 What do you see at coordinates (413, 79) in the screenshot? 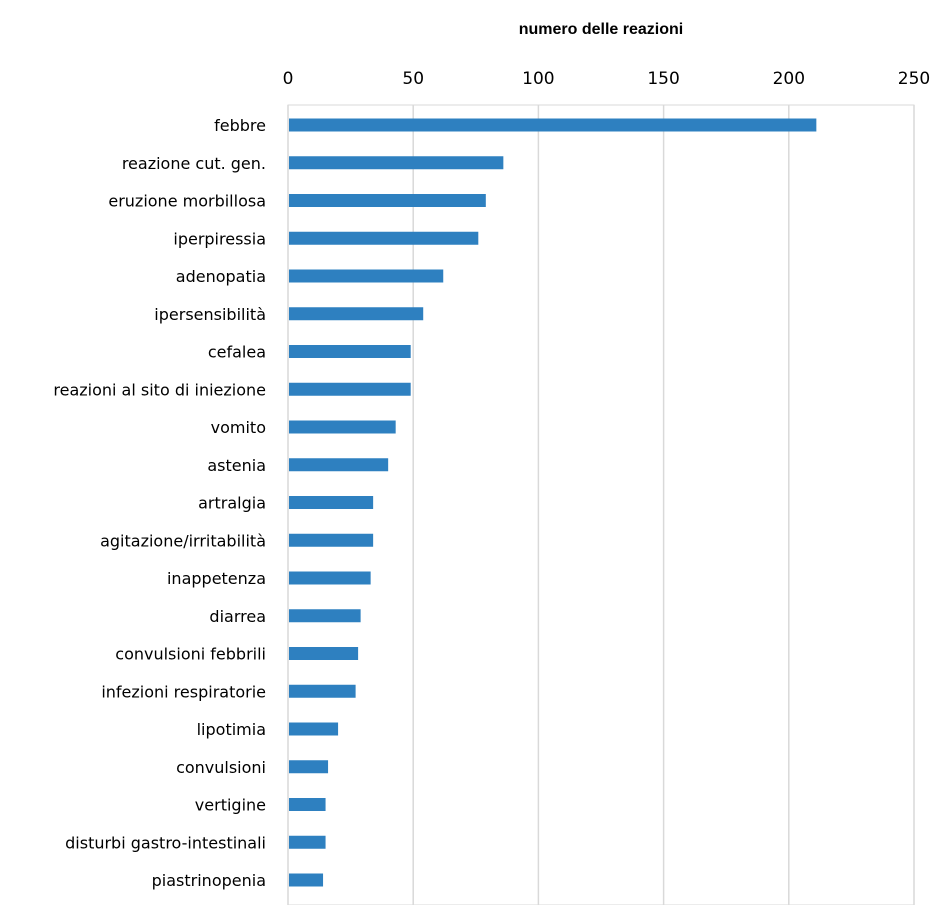
I see `x-tick-label: 50` at bounding box center [413, 79].